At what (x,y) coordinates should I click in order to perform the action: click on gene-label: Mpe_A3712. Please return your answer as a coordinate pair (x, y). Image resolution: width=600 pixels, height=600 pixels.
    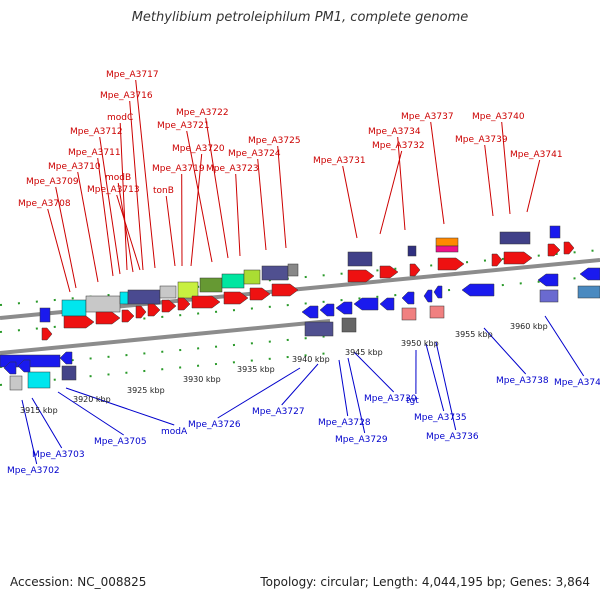
    Looking at the image, I should click on (96, 132).